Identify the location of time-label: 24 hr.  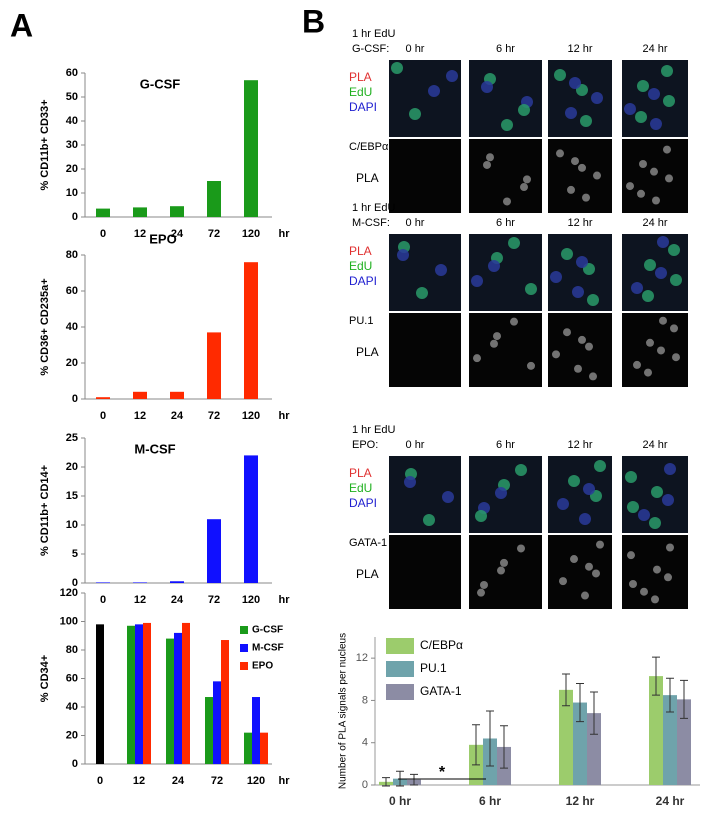
(654, 49).